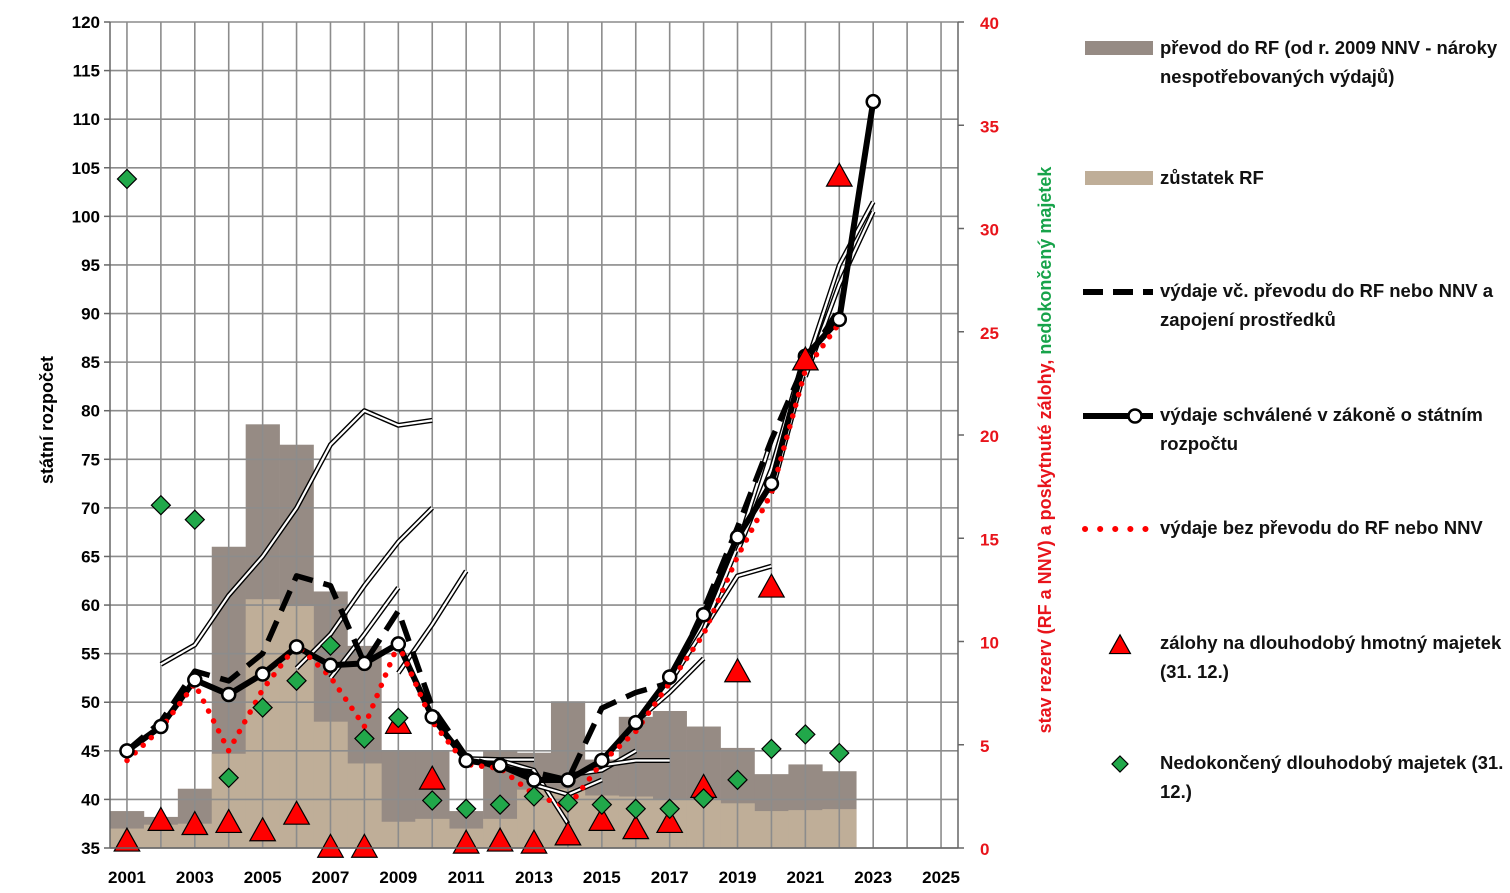 This screenshot has width=1510, height=893. What do you see at coordinates (670, 877) in the screenshot?
I see `x-tick-label-2017: 2017` at bounding box center [670, 877].